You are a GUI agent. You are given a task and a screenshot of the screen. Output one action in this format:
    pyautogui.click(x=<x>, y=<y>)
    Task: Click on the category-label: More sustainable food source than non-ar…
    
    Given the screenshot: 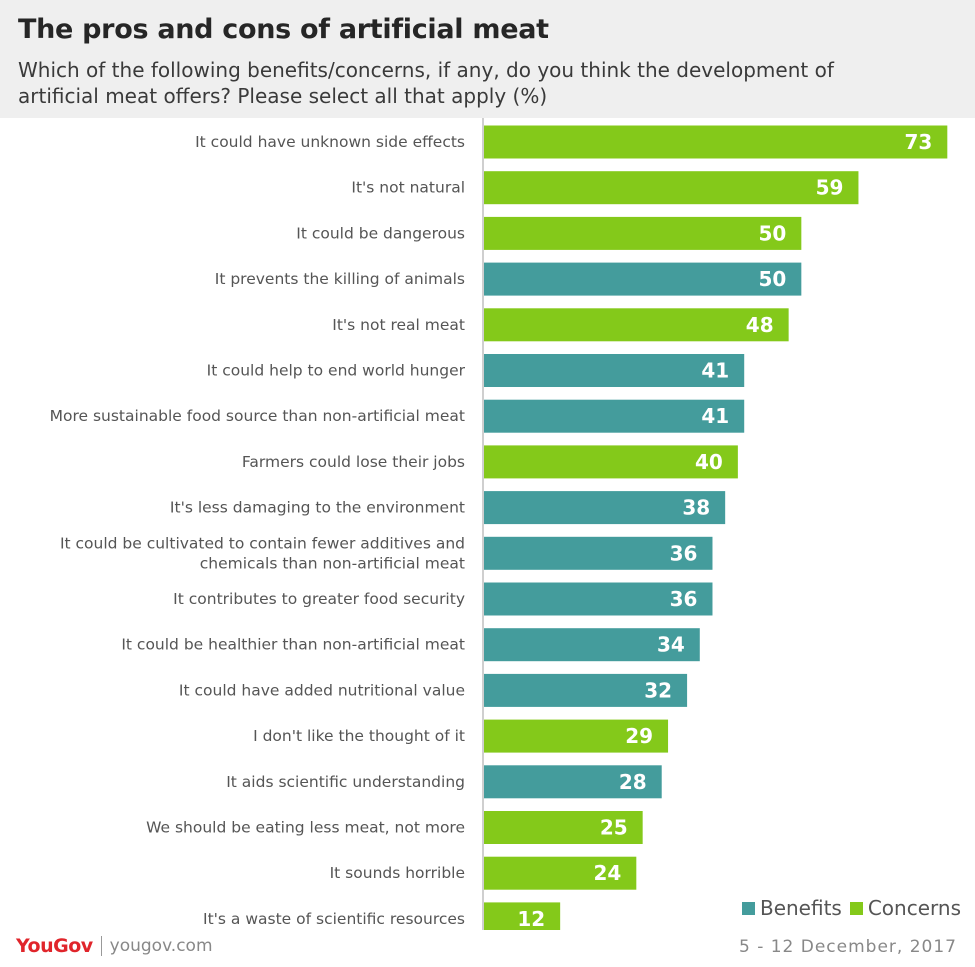 What is the action you would take?
    pyautogui.click(x=257, y=416)
    